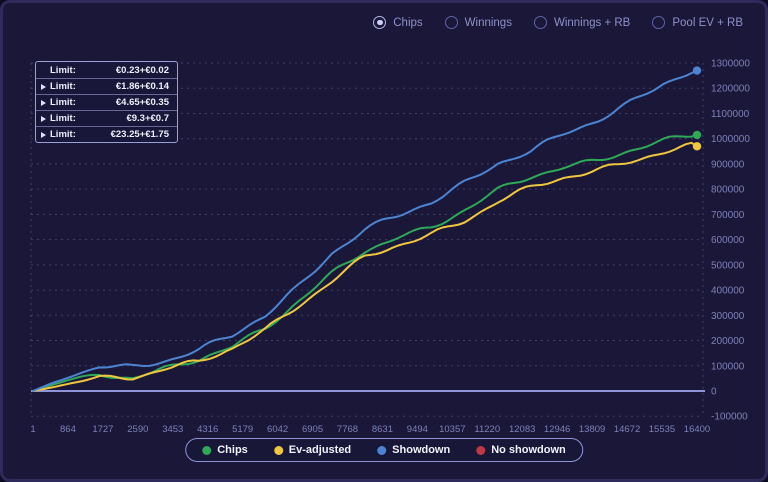 This screenshot has height=482, width=768. I want to click on radio-pool-ev-rb: Pool EV + RB, so click(697, 22).